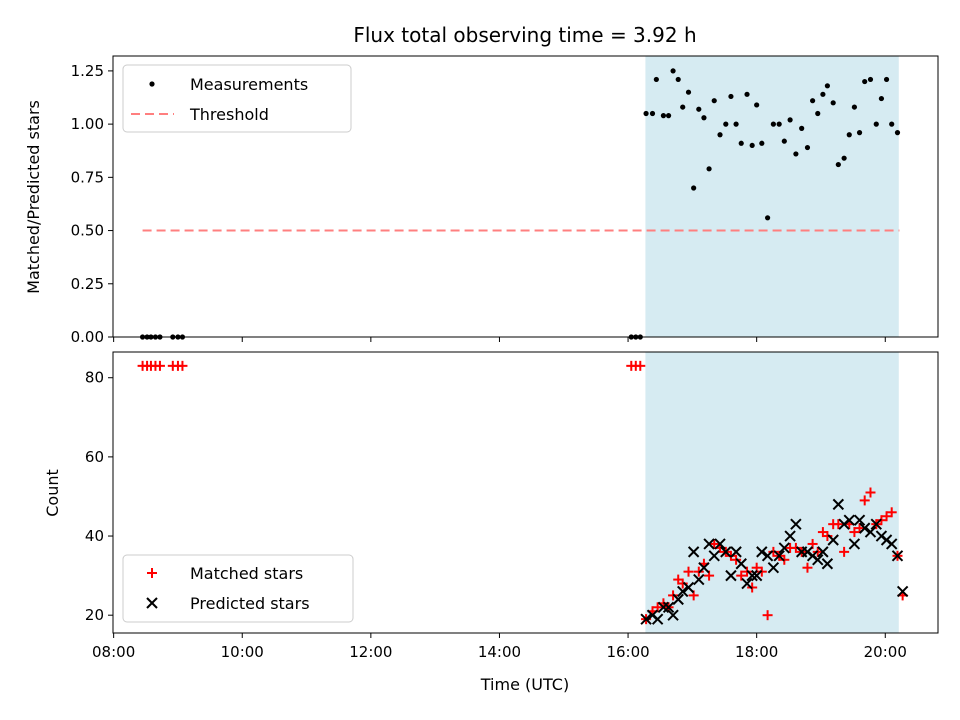 This screenshot has width=960, height=720. What do you see at coordinates (113, 652) in the screenshot?
I see `x-tick-label: 08:00` at bounding box center [113, 652].